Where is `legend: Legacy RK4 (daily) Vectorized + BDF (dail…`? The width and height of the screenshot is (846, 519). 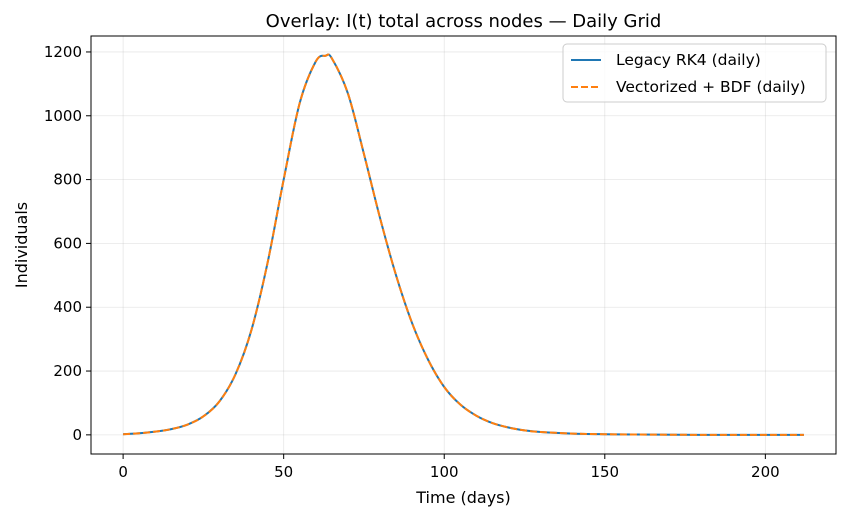
legend: Legacy RK4 (daily) Vectorized + BDF (dail… is located at coordinates (694, 73).